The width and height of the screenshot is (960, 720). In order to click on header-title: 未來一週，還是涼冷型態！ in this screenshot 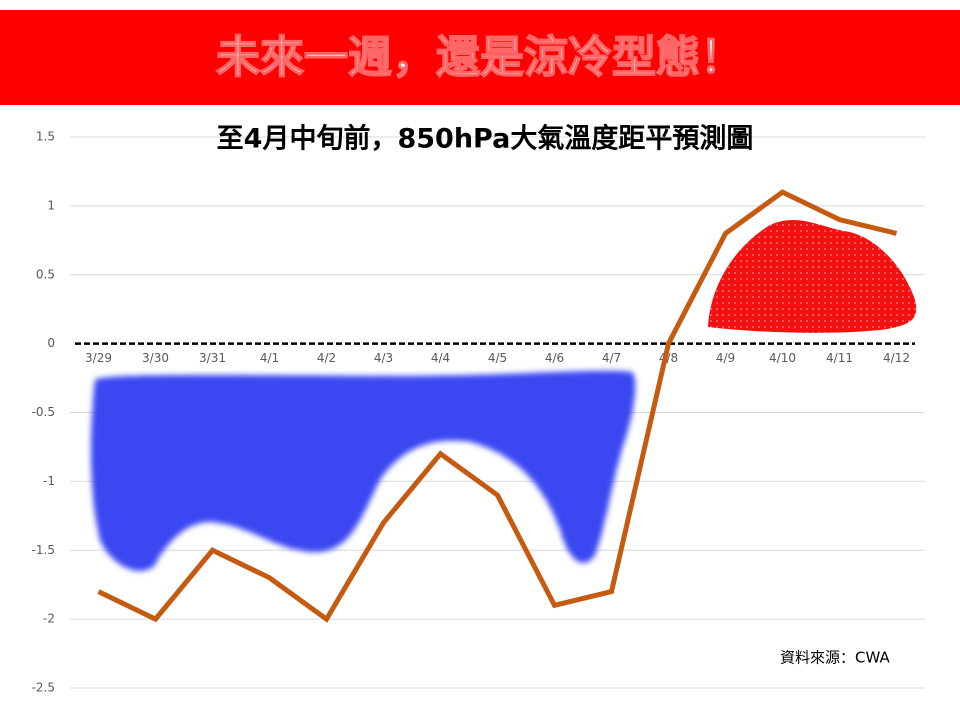, I will do `click(480, 57)`.